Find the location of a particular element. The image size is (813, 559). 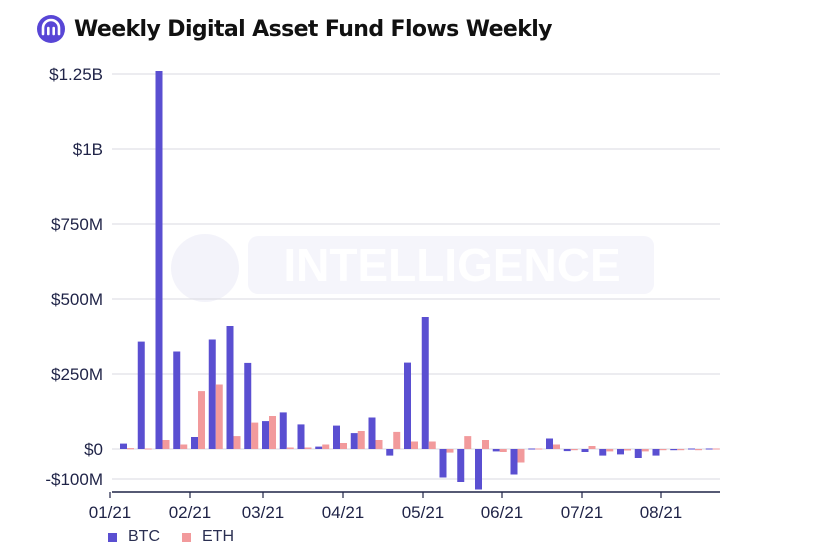

x-tick-label: 06/21 is located at coordinates (502, 512).